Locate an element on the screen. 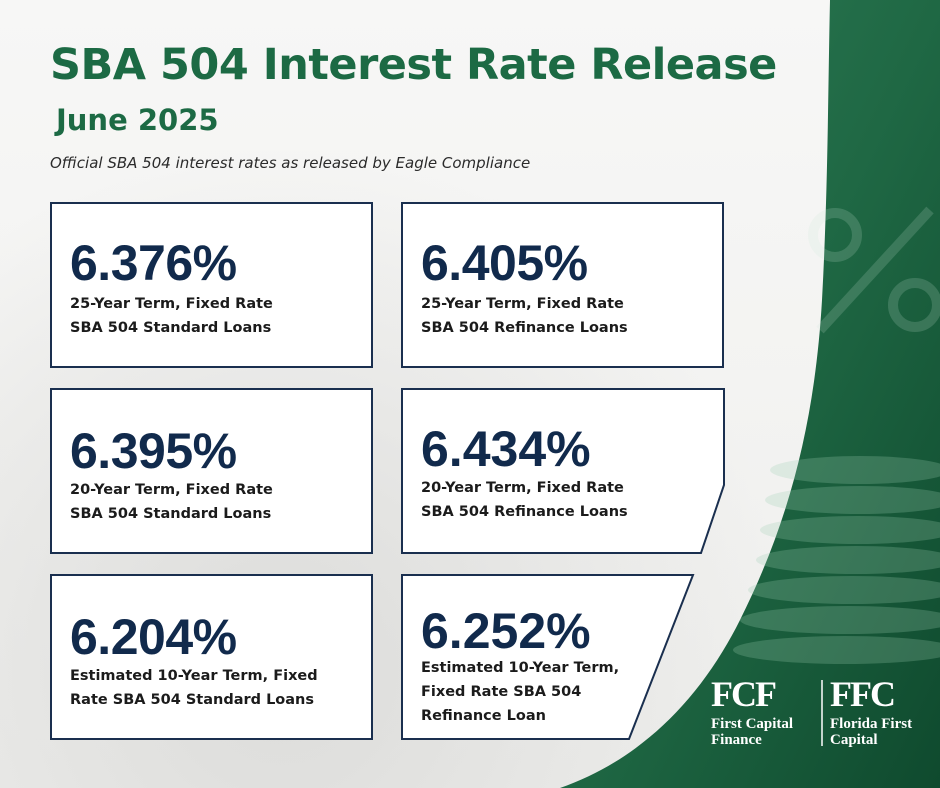 Image resolution: width=940 pixels, height=788 pixels. rate-value: 6.252% is located at coordinates (506, 631).